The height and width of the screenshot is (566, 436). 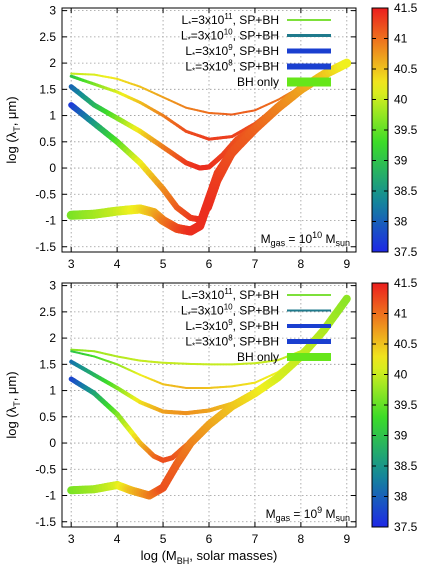 I want to click on y-axis-label-main: log (λ, so click(x=11, y=147).